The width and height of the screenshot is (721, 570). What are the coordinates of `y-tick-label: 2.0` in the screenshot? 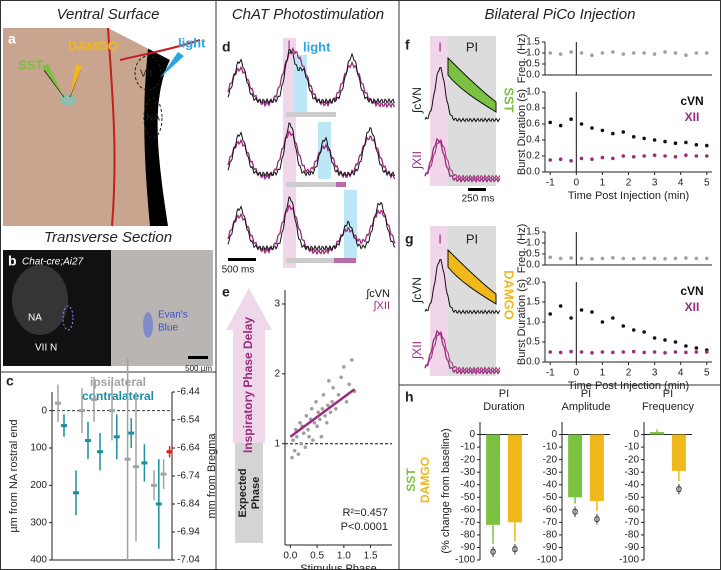 It's located at (533, 282).